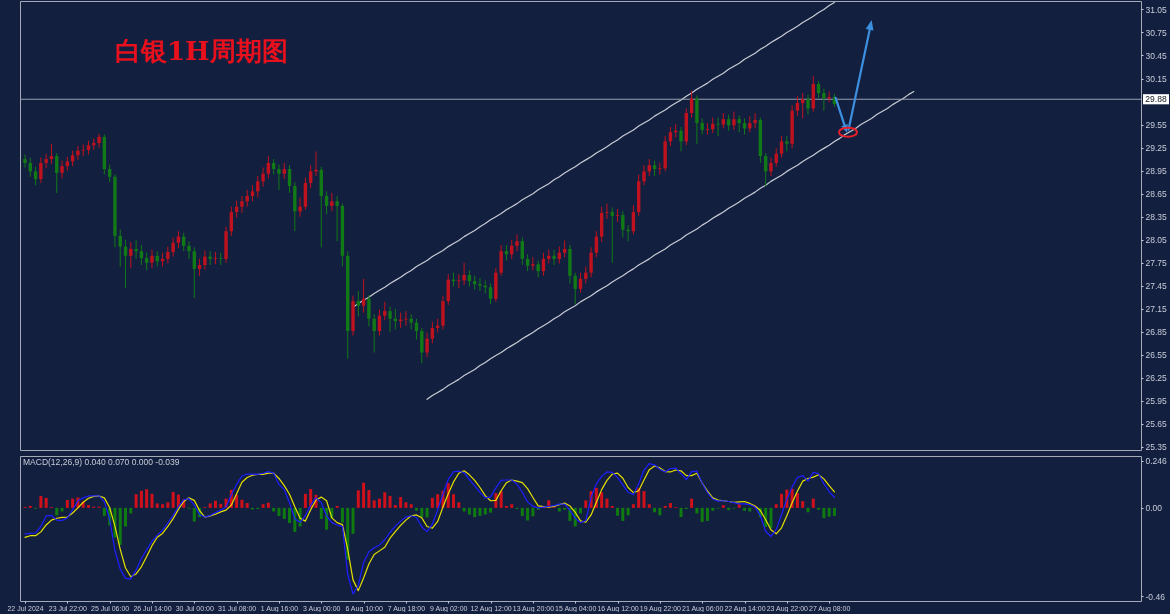 The image size is (1170, 614). I want to click on text: 白银1H周期图, so click(201, 51).